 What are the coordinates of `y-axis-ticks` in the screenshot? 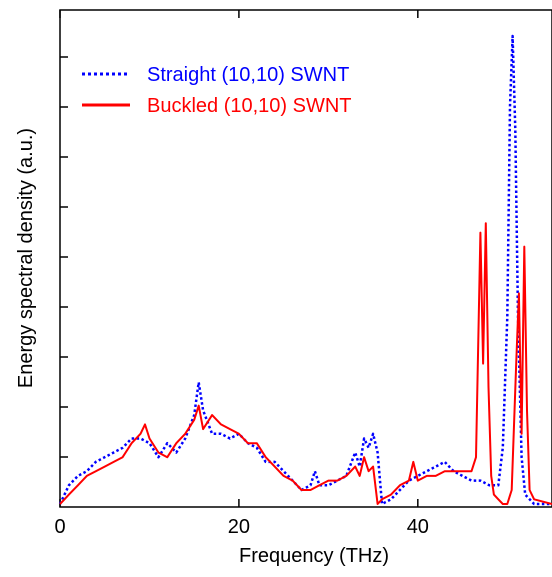 It's located at (64, 257).